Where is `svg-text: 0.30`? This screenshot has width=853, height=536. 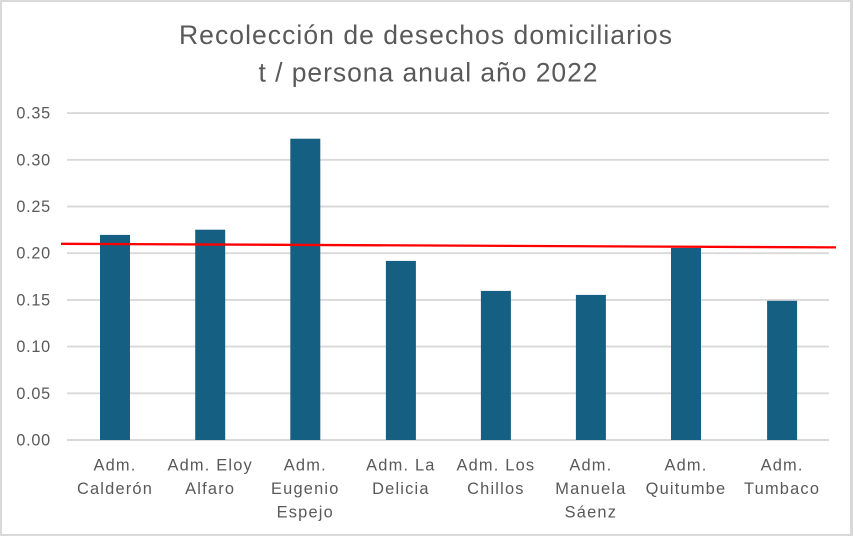 svg-text: 0.30 is located at coordinates (33, 160).